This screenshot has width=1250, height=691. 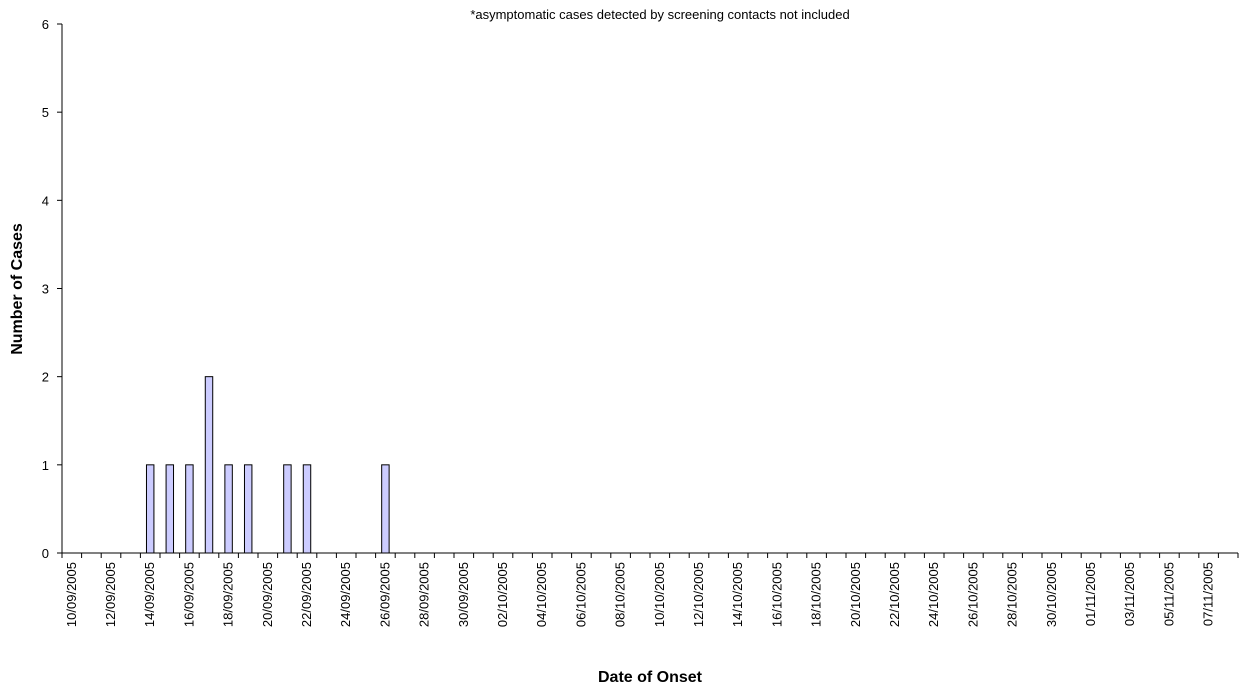 I want to click on x-tick-label: 05/11/2005, so click(x=1168, y=594).